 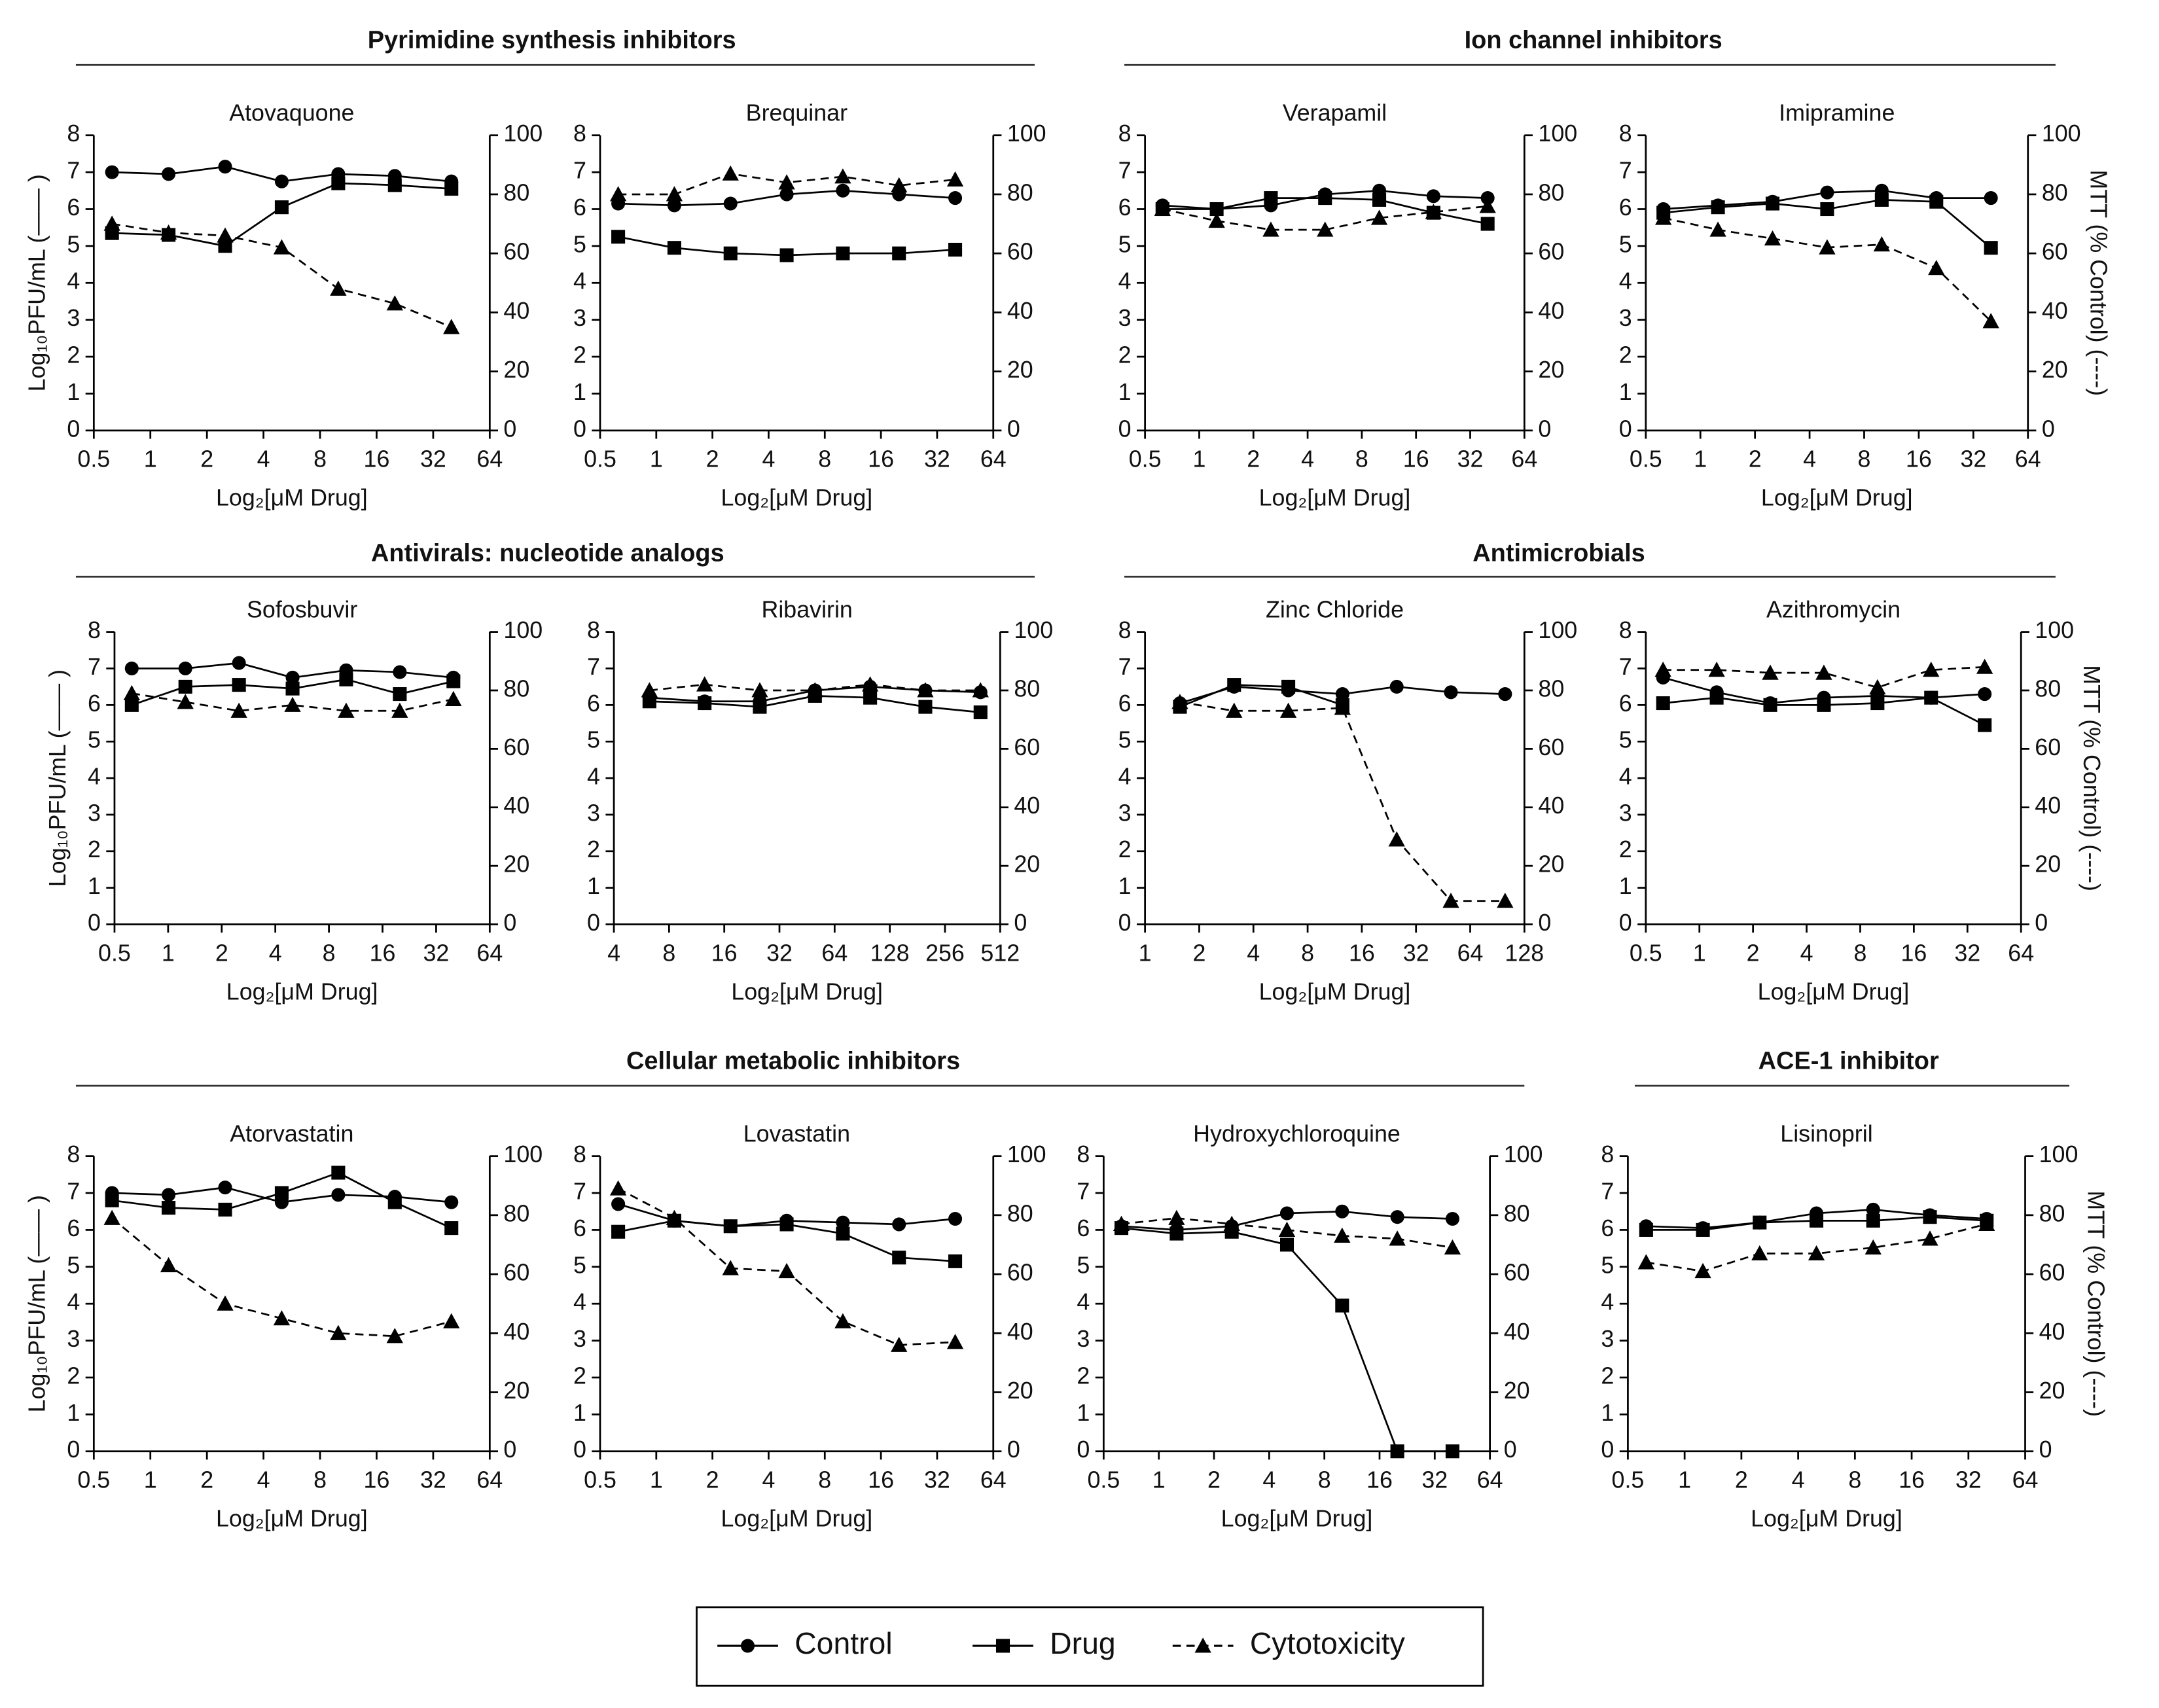 What do you see at coordinates (1741, 1480) in the screenshot?
I see `x-tick-label: 2` at bounding box center [1741, 1480].